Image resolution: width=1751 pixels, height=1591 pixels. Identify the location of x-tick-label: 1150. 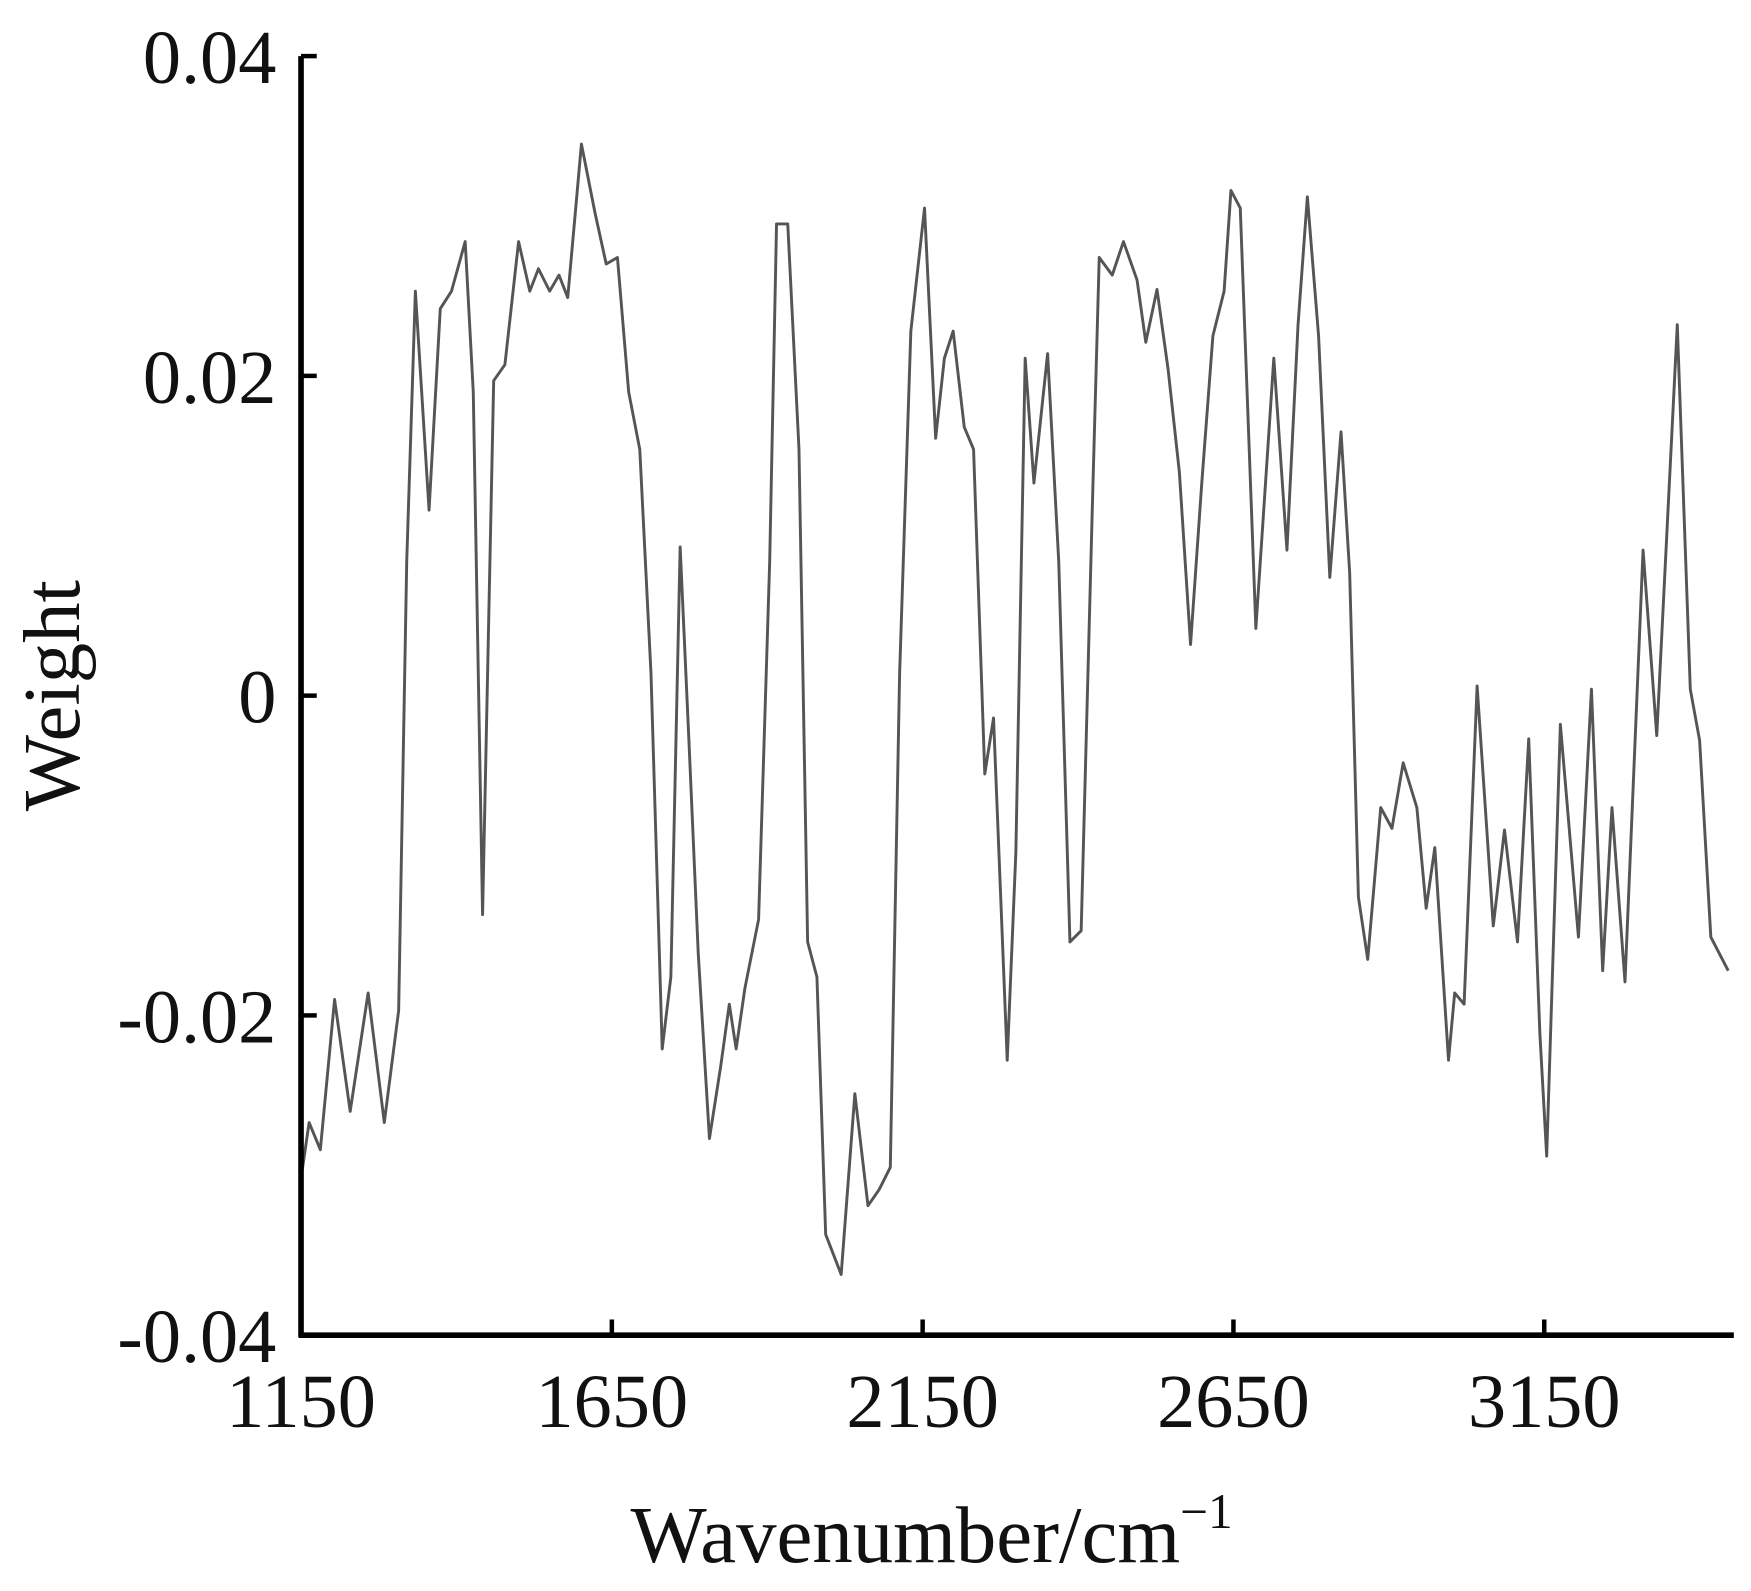
(301, 1401).